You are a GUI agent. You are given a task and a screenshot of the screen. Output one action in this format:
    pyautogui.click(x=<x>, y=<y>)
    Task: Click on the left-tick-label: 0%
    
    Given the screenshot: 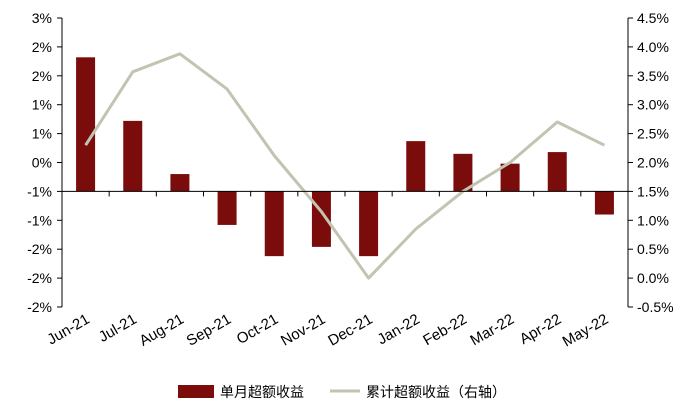 What is the action you would take?
    pyautogui.click(x=42, y=163)
    